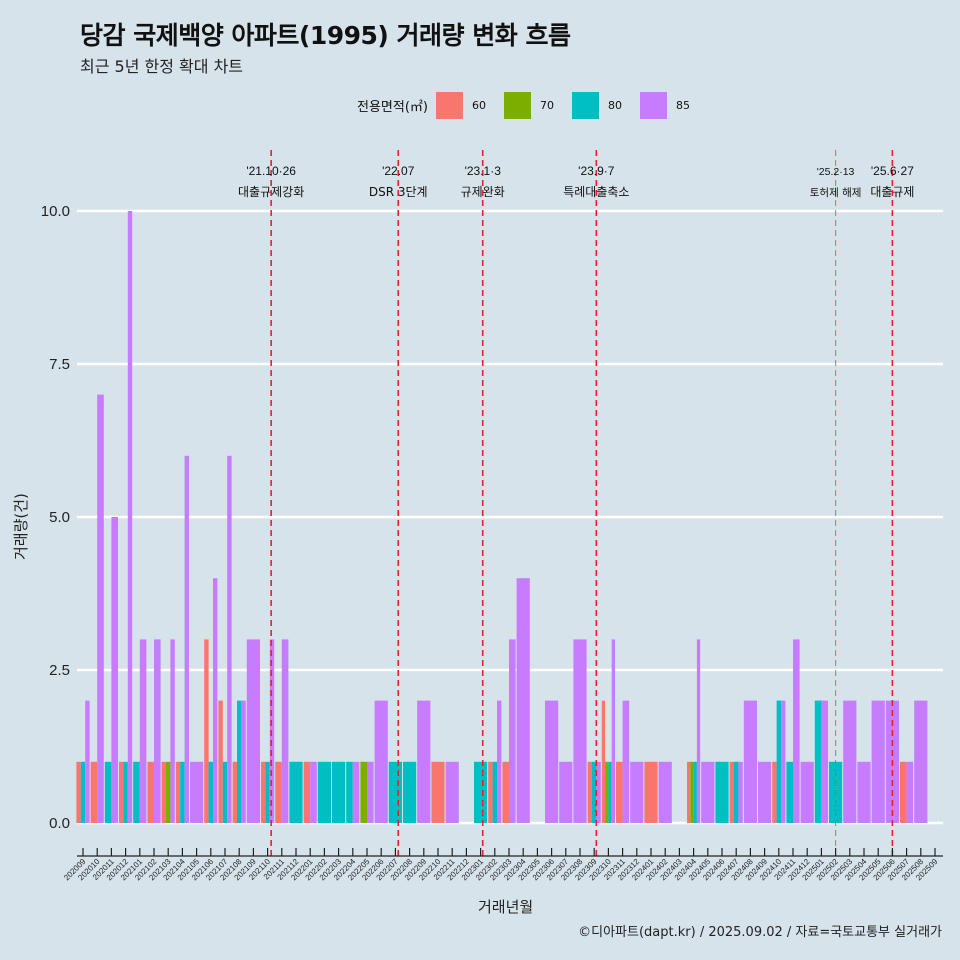  Describe the element at coordinates (506, 907) in the screenshot. I see `x-axis-title: 거래년월` at that location.